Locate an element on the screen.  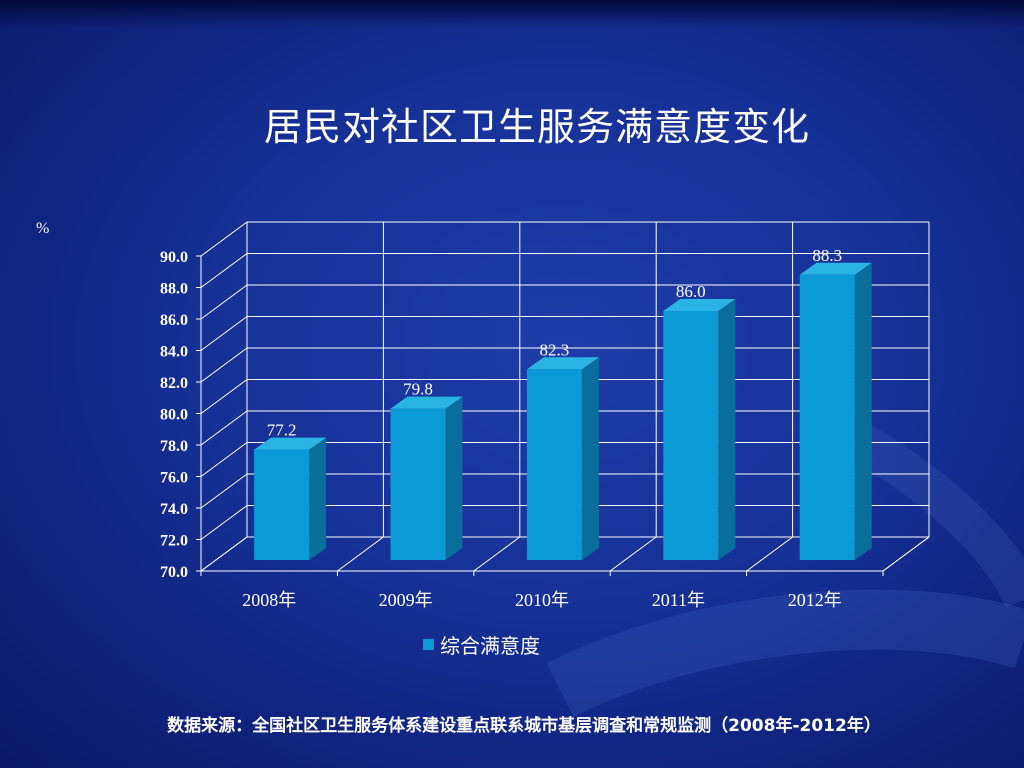
y-tick-label: 74.0 is located at coordinates (174, 509).